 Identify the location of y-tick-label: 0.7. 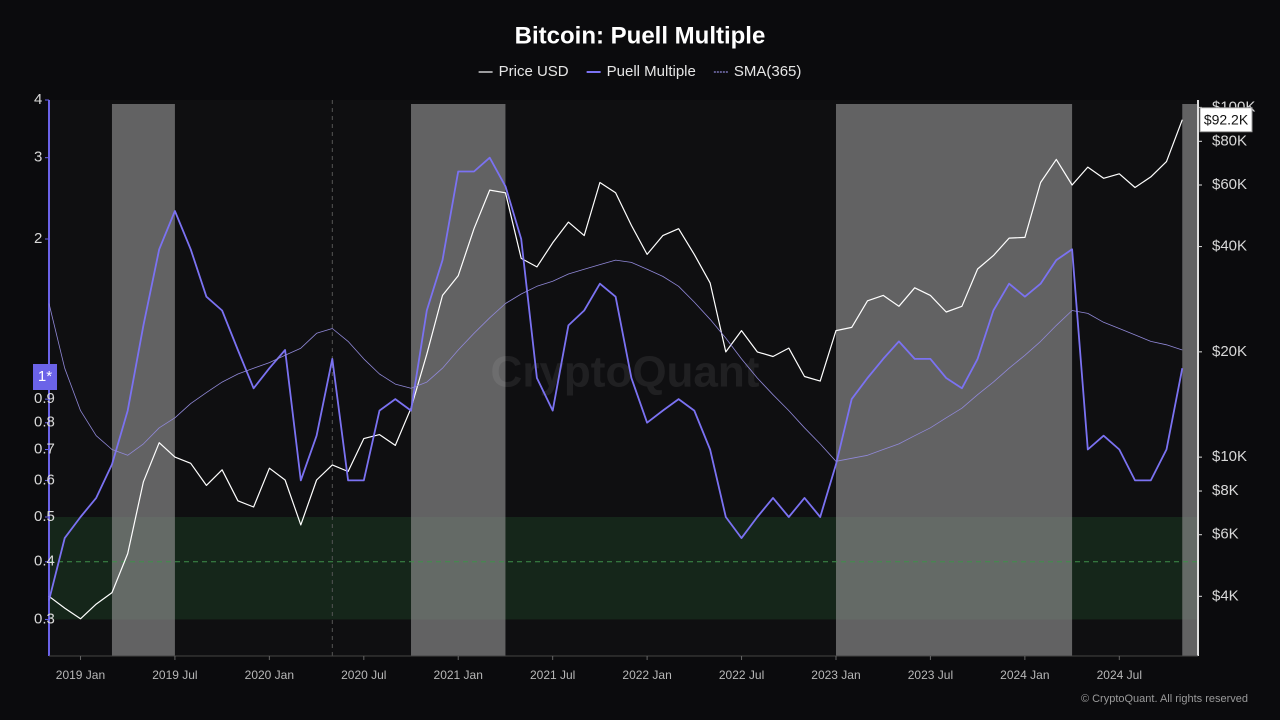
(44, 448).